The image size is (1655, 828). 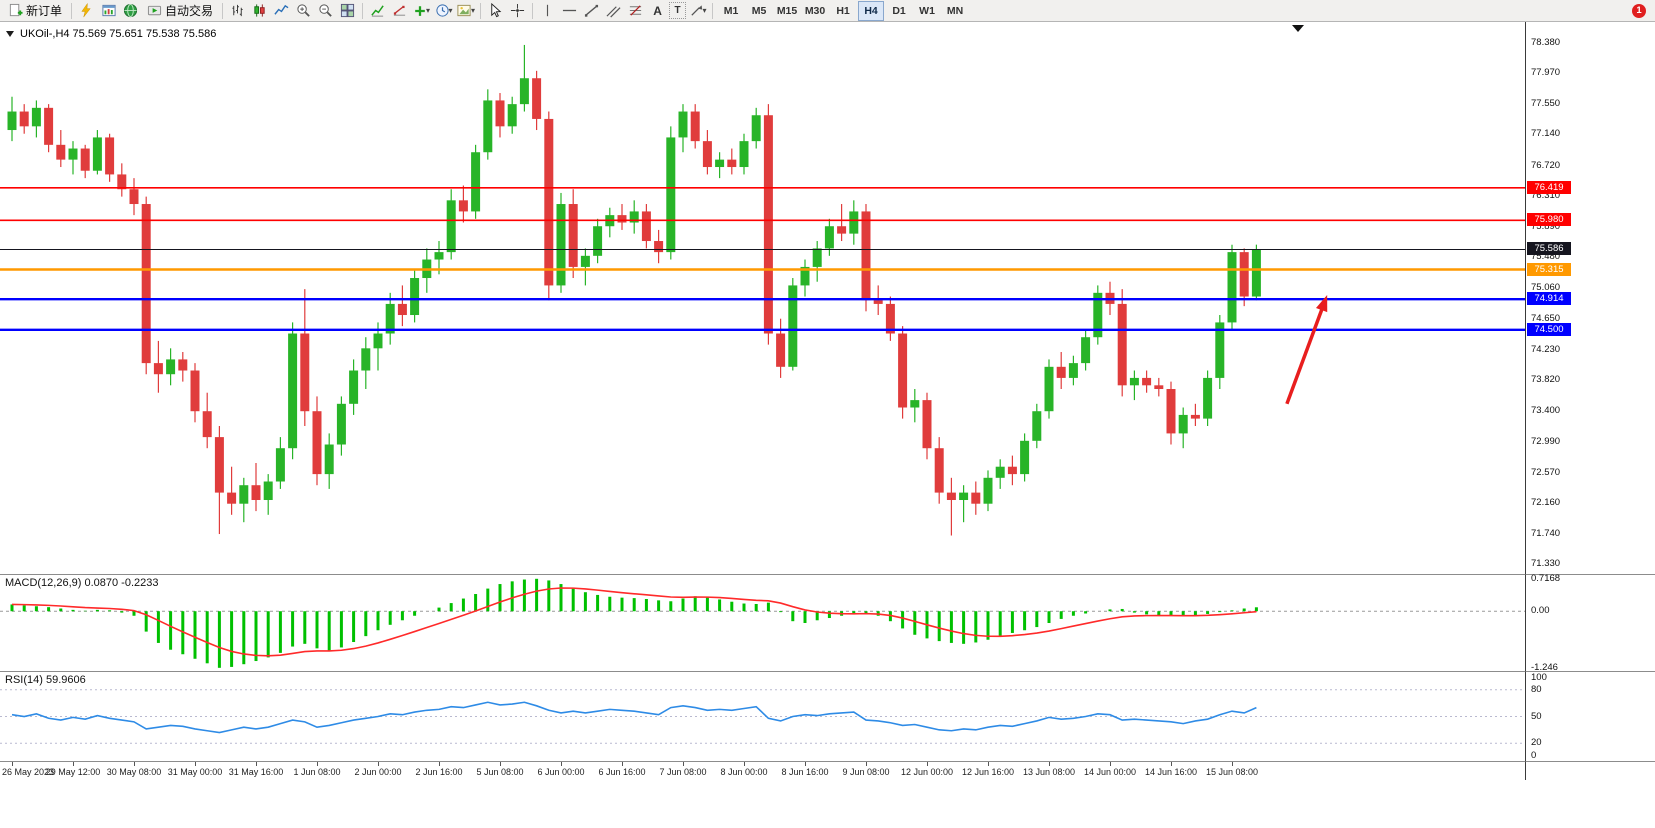 I want to click on price-level-tag: 76.419, so click(x=1549, y=187).